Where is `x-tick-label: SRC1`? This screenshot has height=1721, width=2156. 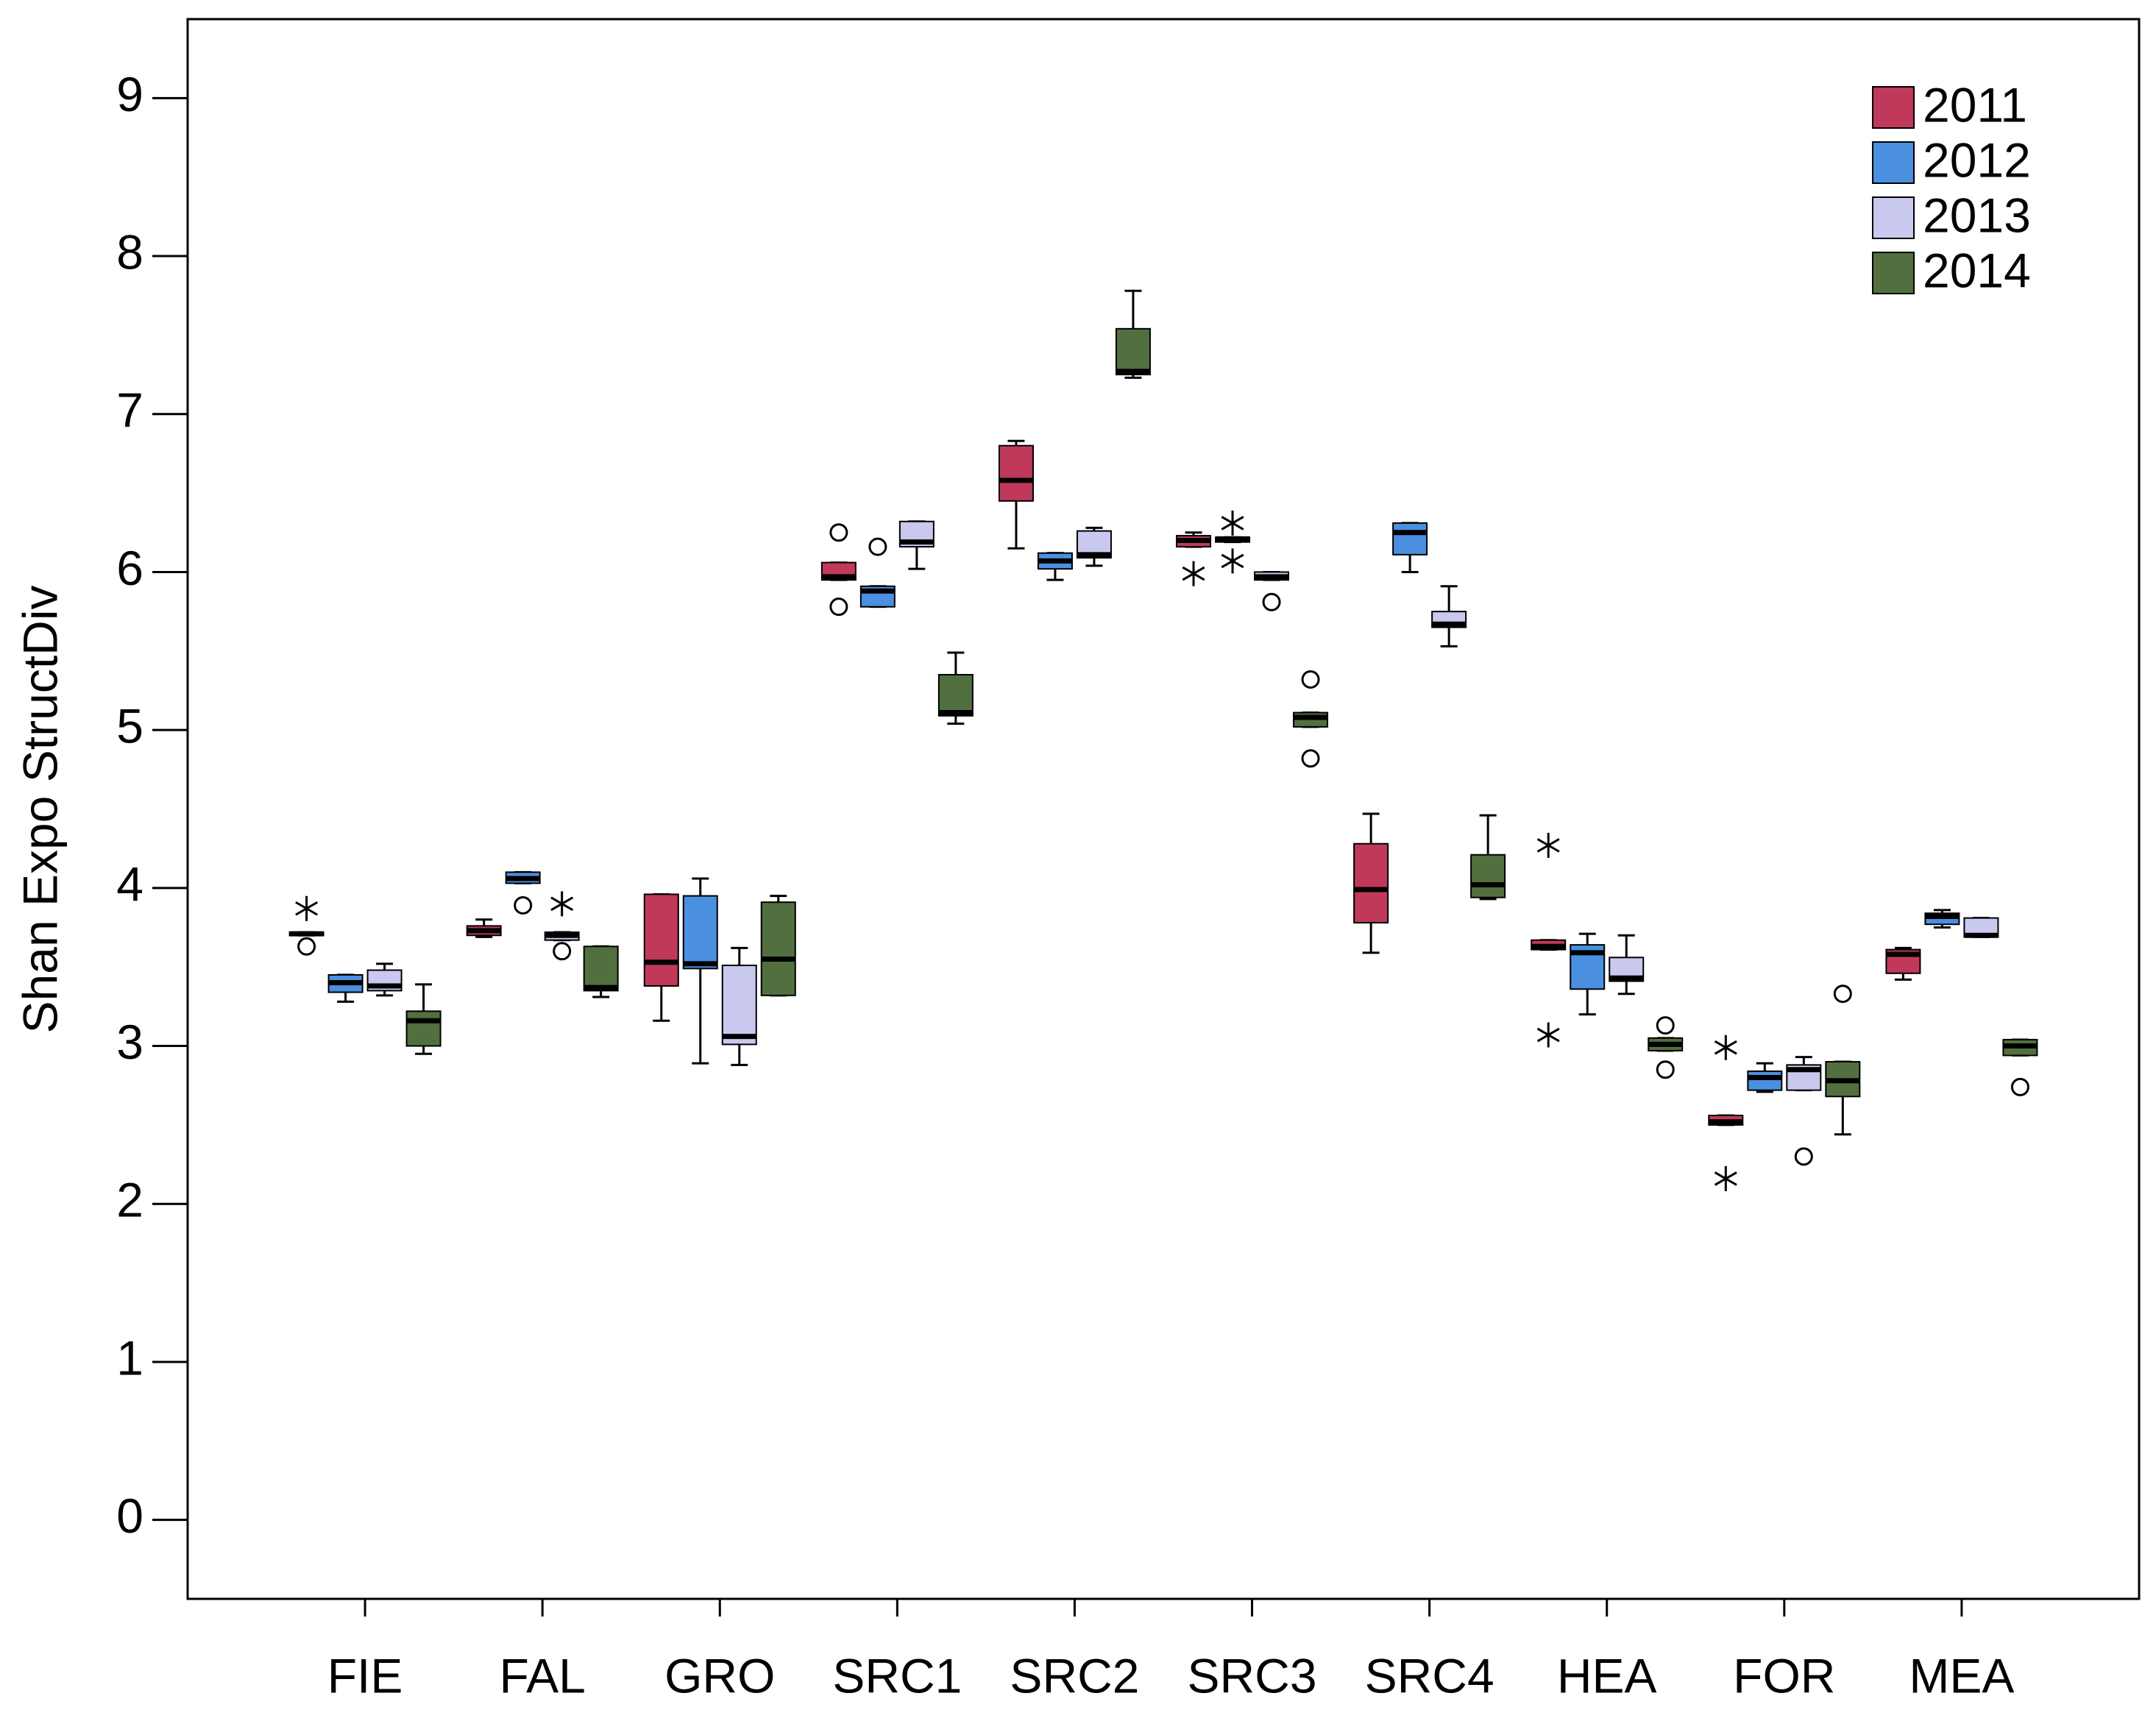
x-tick-label: SRC1 is located at coordinates (897, 1675).